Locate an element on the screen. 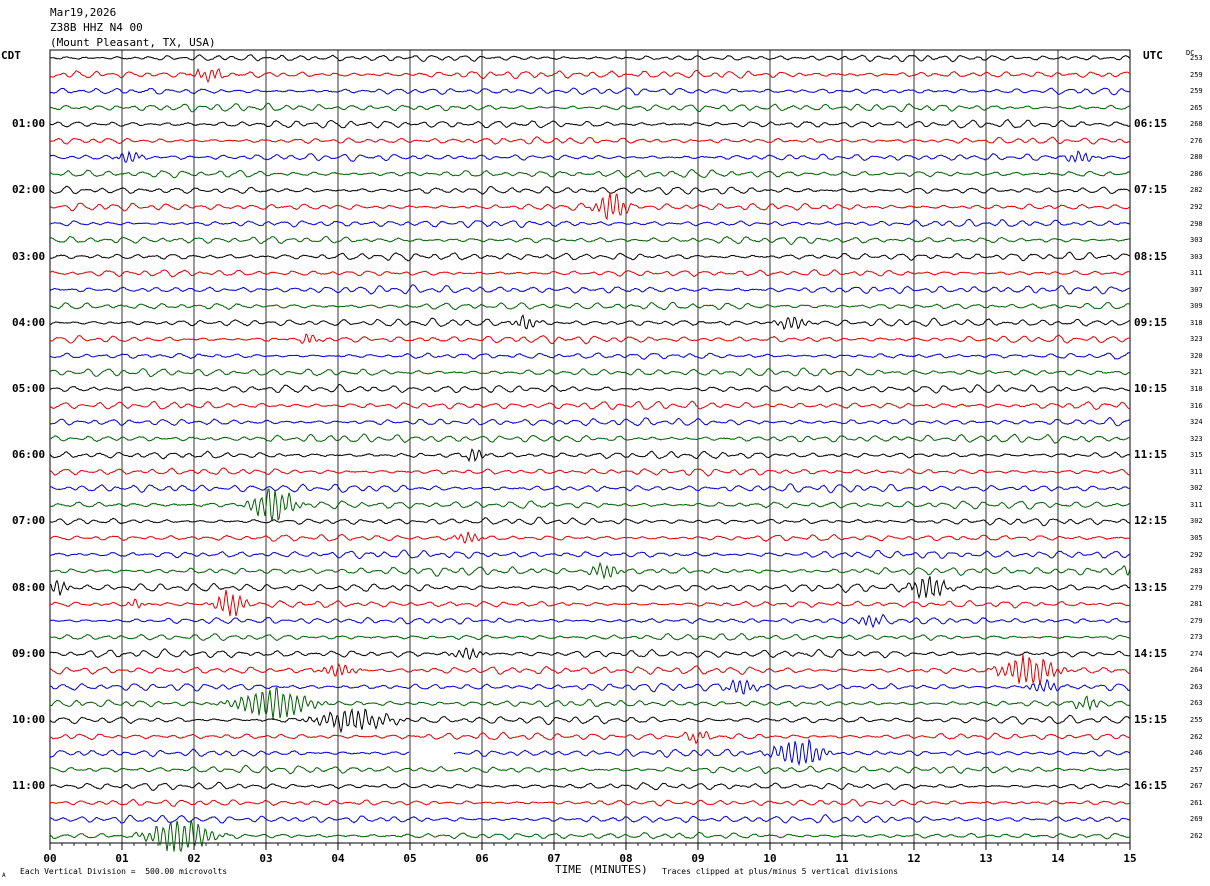 The image size is (1210, 886). dc-offset-value: 264 is located at coordinates (1196, 670).